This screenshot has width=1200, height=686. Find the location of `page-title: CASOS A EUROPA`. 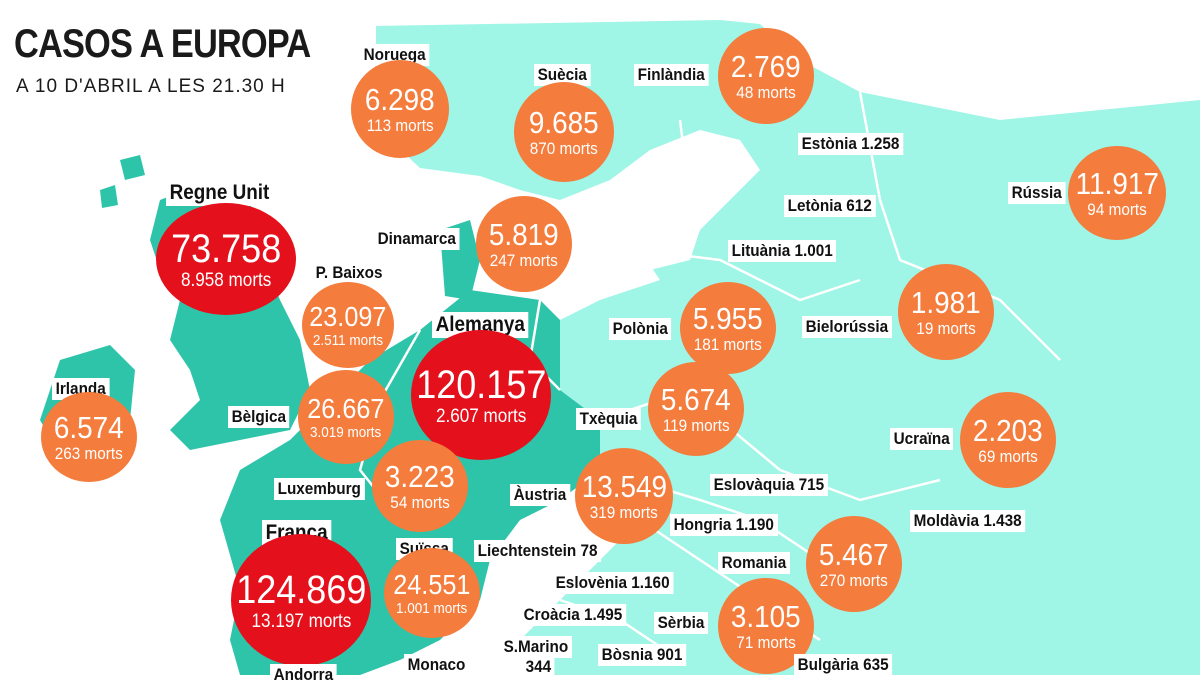

page-title: CASOS A EUROPA is located at coordinates (162, 44).